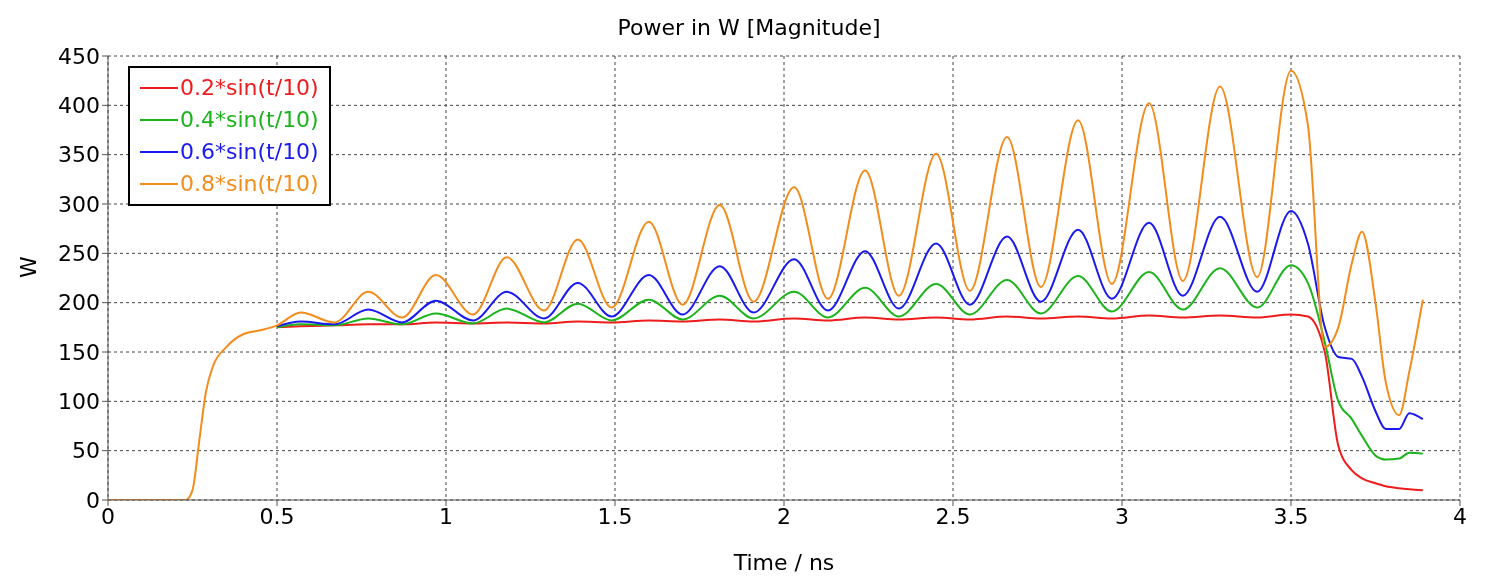 This screenshot has height=588, width=1498. I want to click on y-tick-label: 400, so click(79, 106).